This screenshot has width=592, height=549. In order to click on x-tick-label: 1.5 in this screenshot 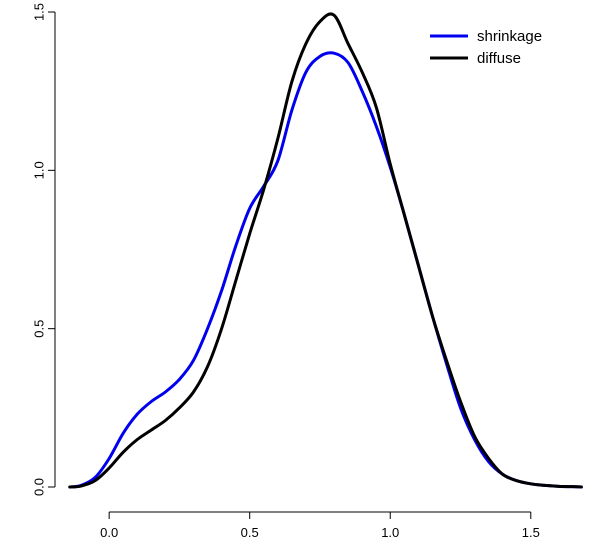, I will do `click(531, 532)`.